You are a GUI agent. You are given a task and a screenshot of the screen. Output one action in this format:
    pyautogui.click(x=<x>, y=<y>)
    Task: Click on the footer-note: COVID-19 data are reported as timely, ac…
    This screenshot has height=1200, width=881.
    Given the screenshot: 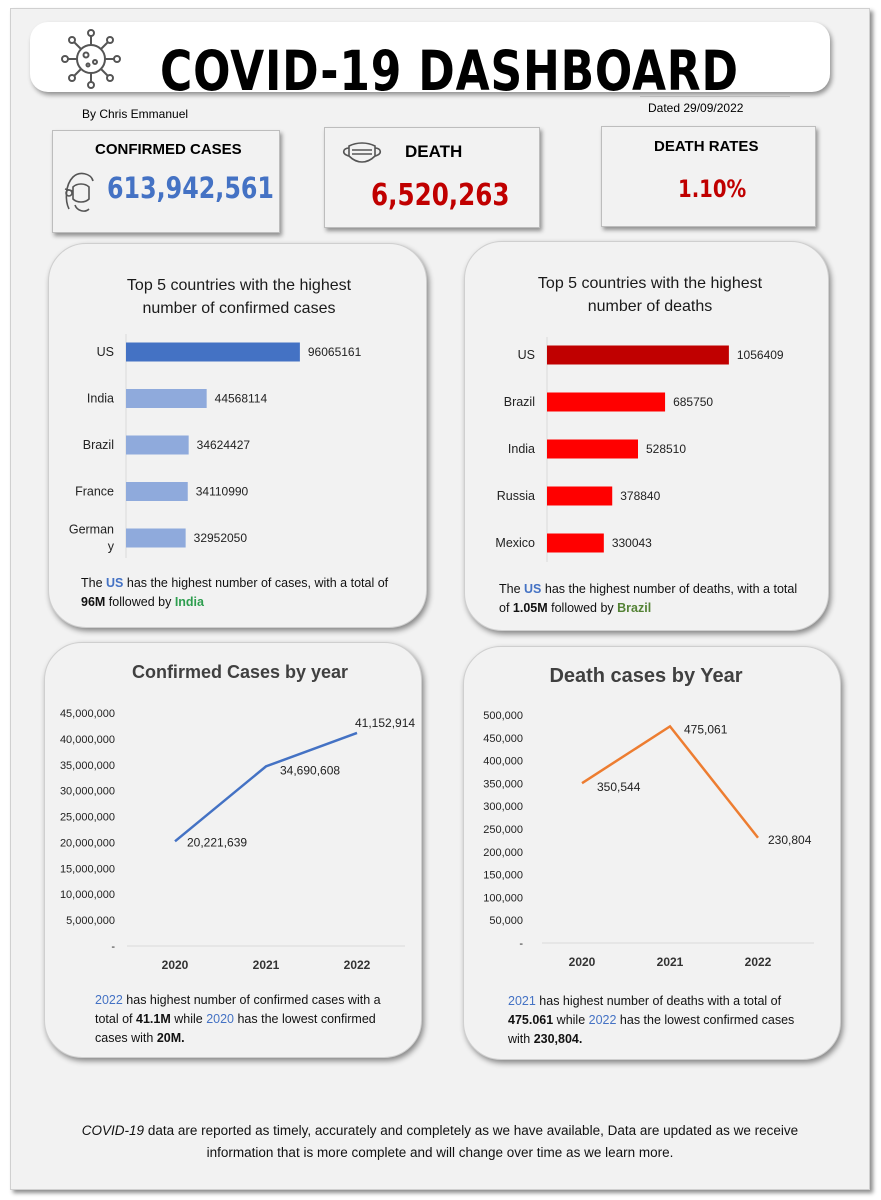 What is the action you would take?
    pyautogui.click(x=440, y=1142)
    